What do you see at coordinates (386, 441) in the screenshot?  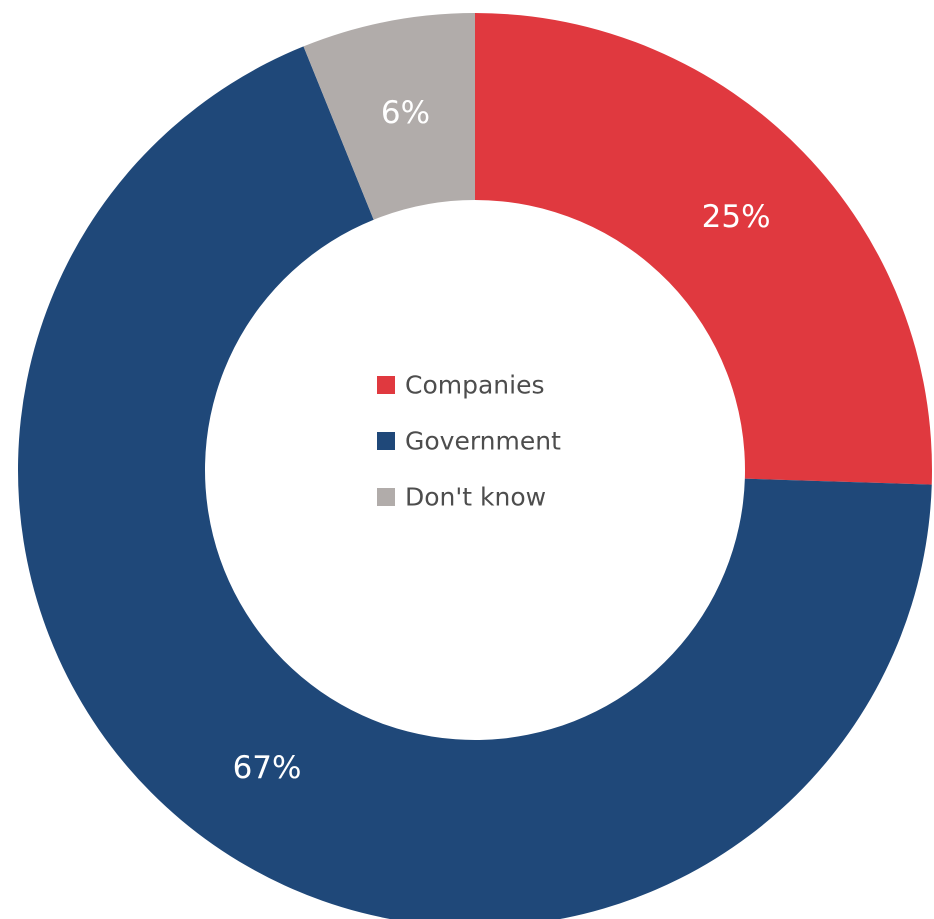 I see `legend-swatch-government` at bounding box center [386, 441].